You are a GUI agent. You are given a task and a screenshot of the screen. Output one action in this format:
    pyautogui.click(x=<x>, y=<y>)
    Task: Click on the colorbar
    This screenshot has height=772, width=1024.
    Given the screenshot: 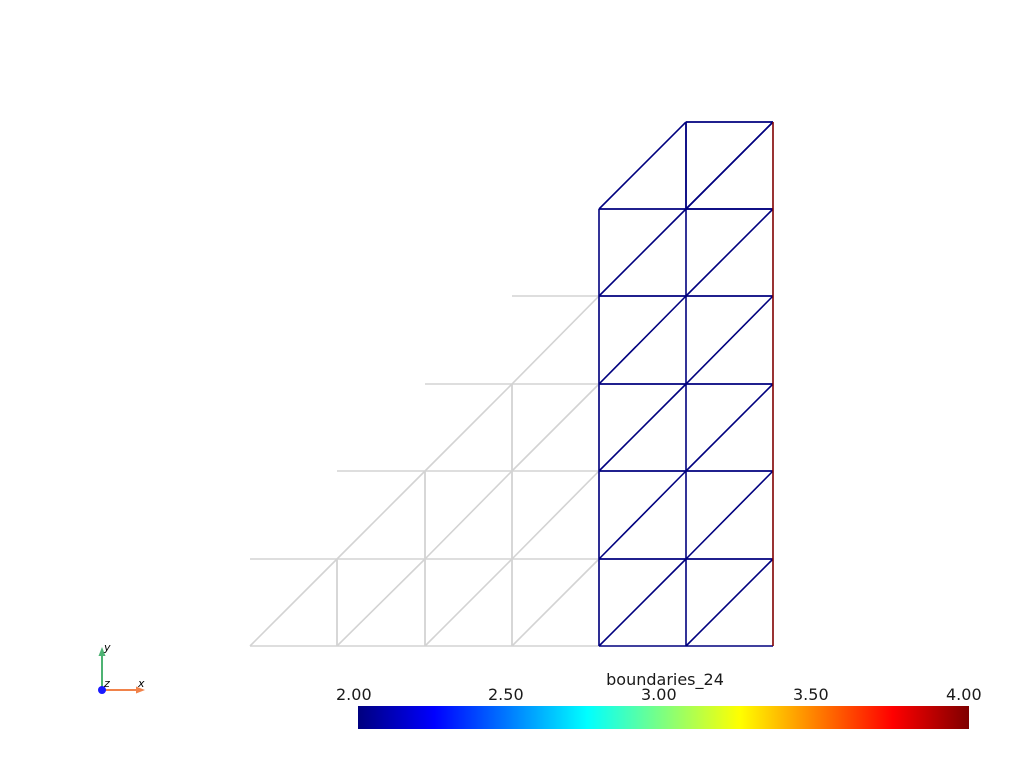 What is the action you would take?
    pyautogui.click(x=663, y=717)
    